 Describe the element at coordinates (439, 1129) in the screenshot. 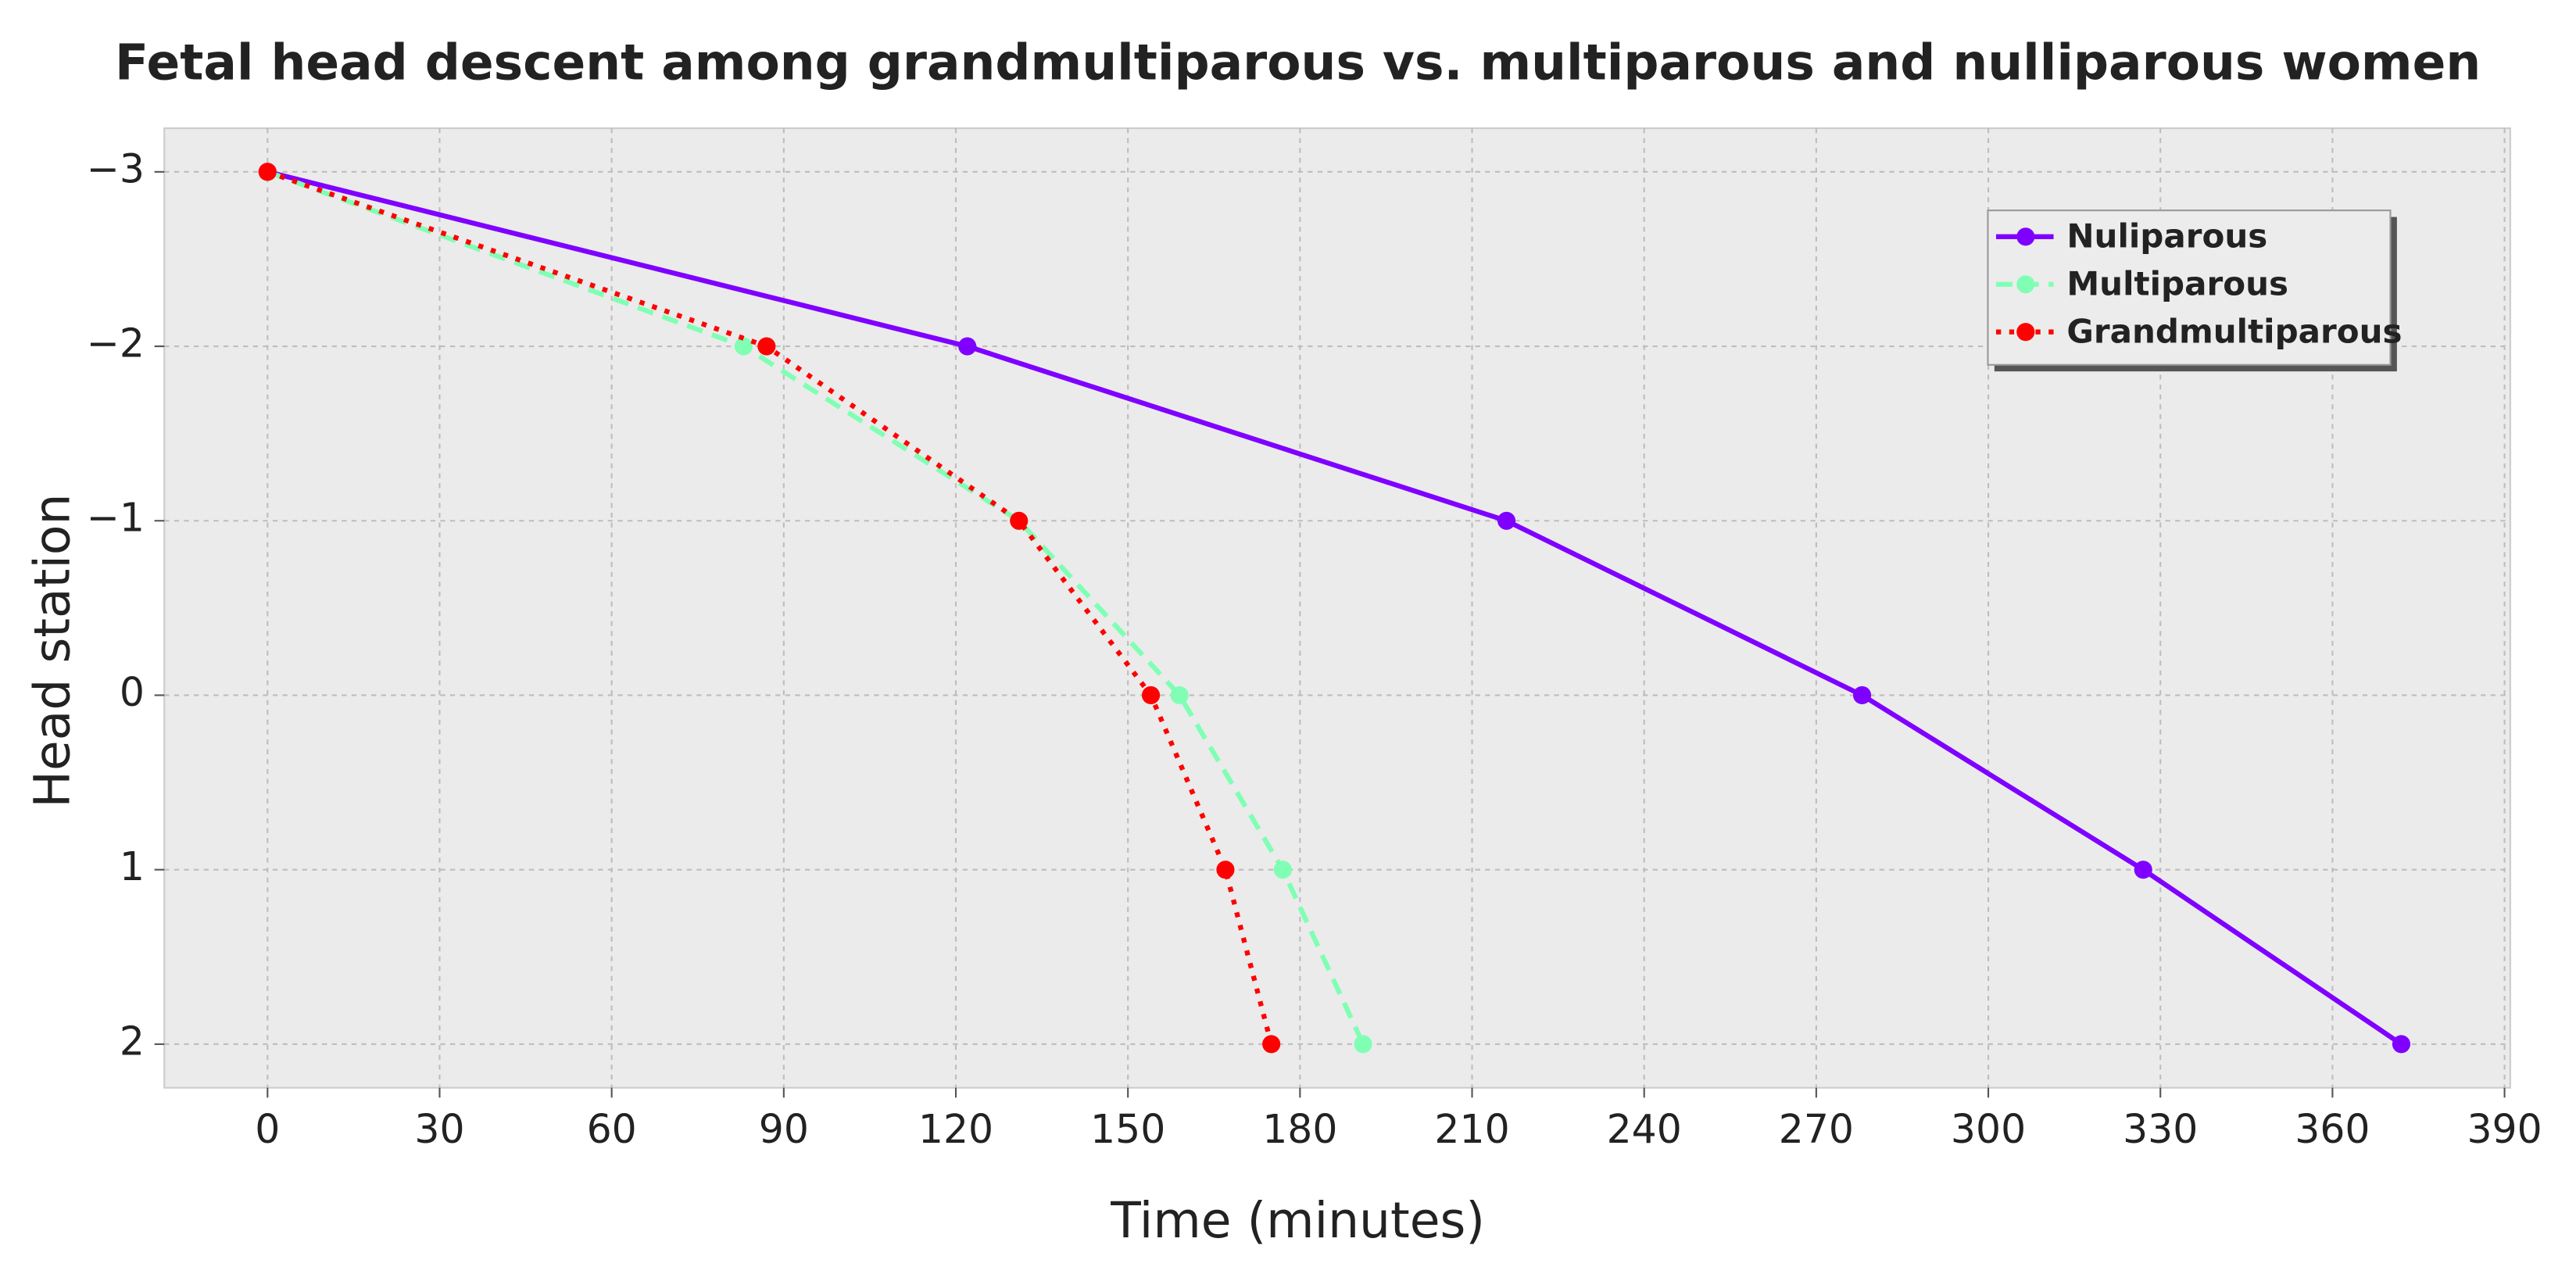

I see `x-tick-label: 30` at that location.